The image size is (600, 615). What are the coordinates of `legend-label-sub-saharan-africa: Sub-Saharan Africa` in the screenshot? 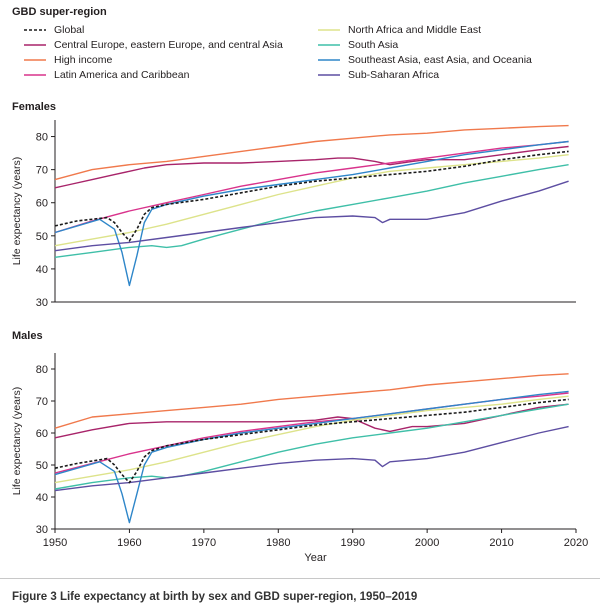 It's located at (393, 75).